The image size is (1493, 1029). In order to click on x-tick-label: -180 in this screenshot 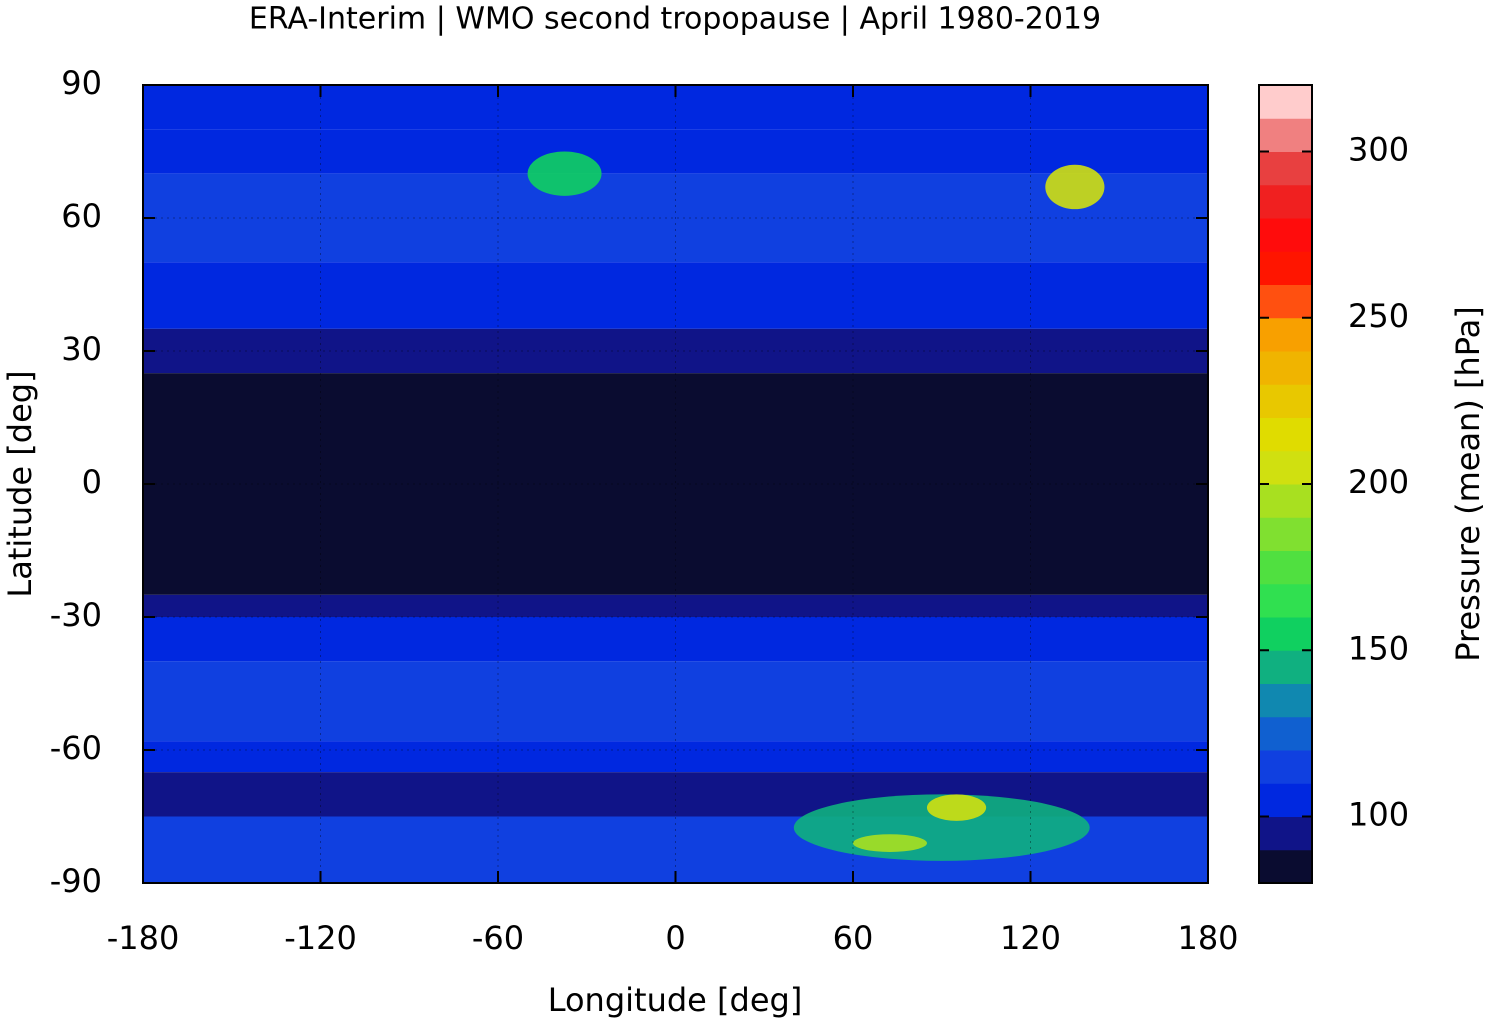, I will do `click(143, 938)`.